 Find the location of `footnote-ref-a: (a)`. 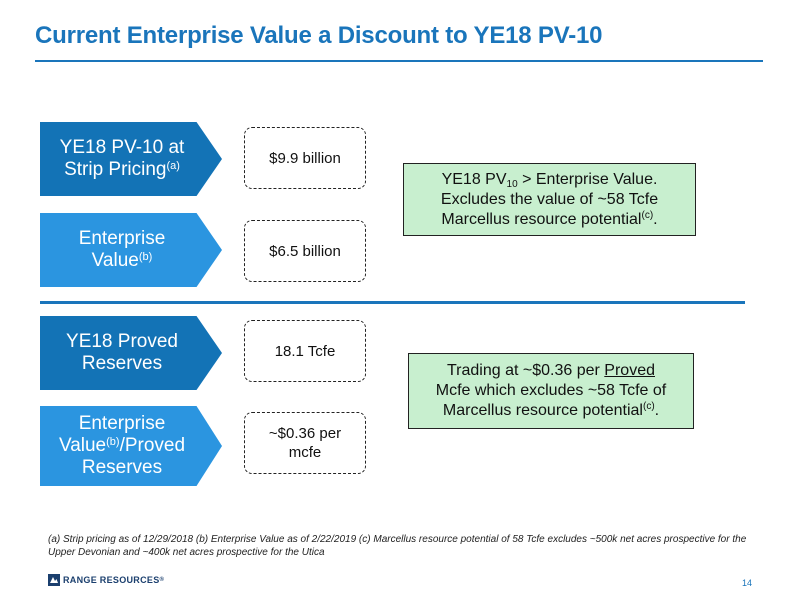

footnote-ref-a: (a) is located at coordinates (173, 166).